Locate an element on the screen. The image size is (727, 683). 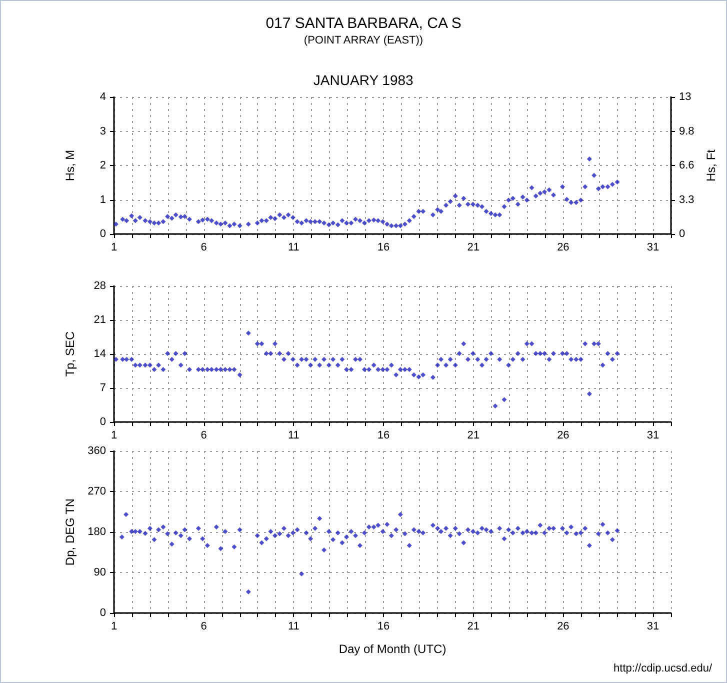
y-axis-title: Hs, M is located at coordinates (70, 166).